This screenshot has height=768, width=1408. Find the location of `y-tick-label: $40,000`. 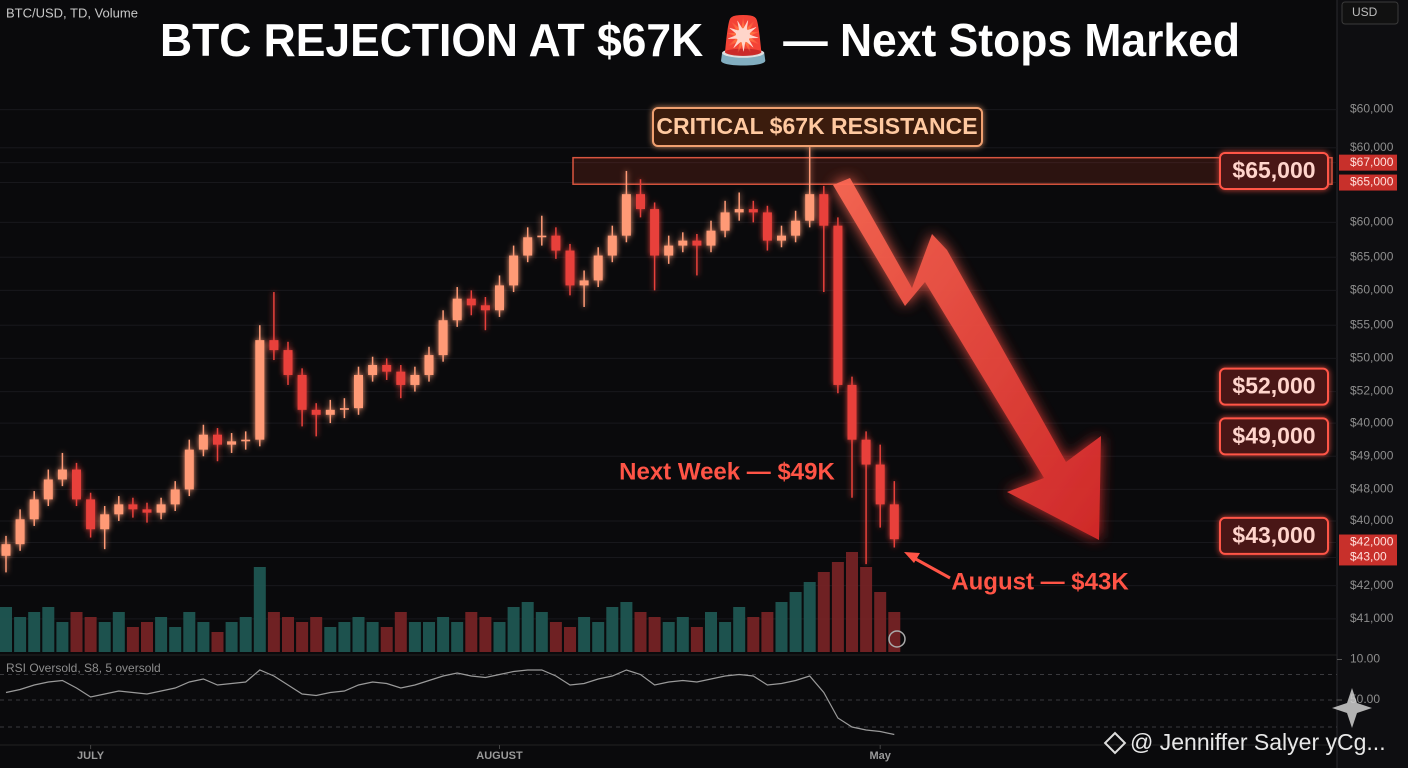

y-tick-label: $40,000 is located at coordinates (1372, 422).